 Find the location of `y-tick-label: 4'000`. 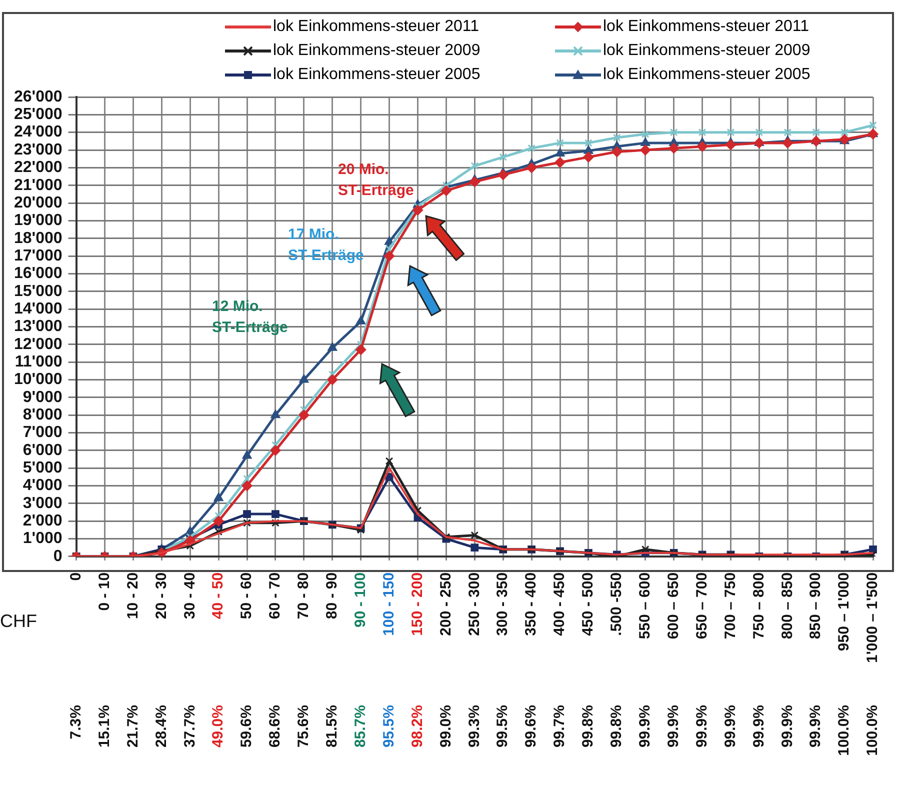

y-tick-label: 4'000 is located at coordinates (42, 485).